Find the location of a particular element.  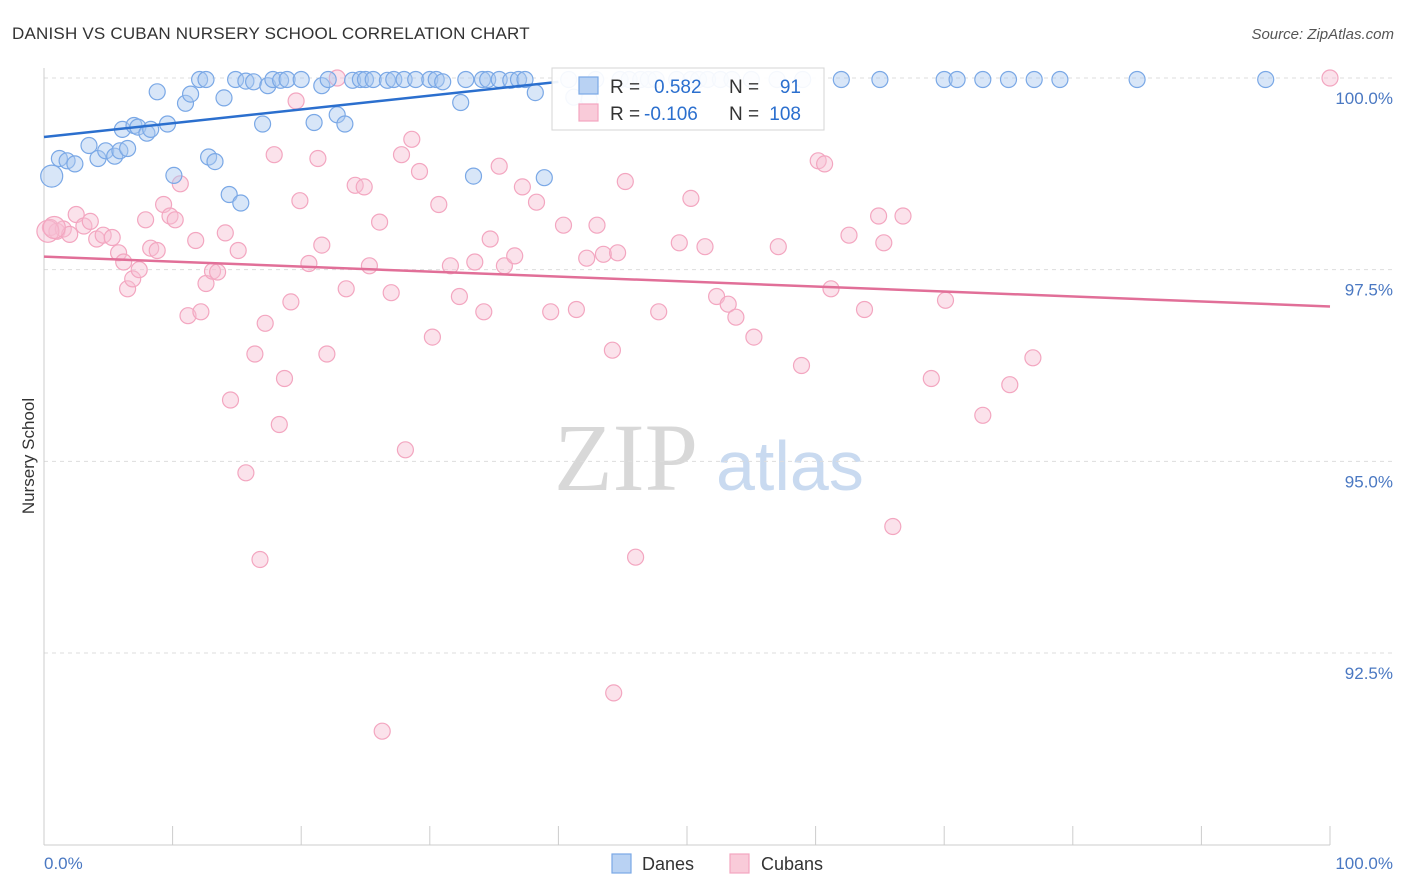

stats-danes-n-value: 91 is located at coordinates (790, 87).